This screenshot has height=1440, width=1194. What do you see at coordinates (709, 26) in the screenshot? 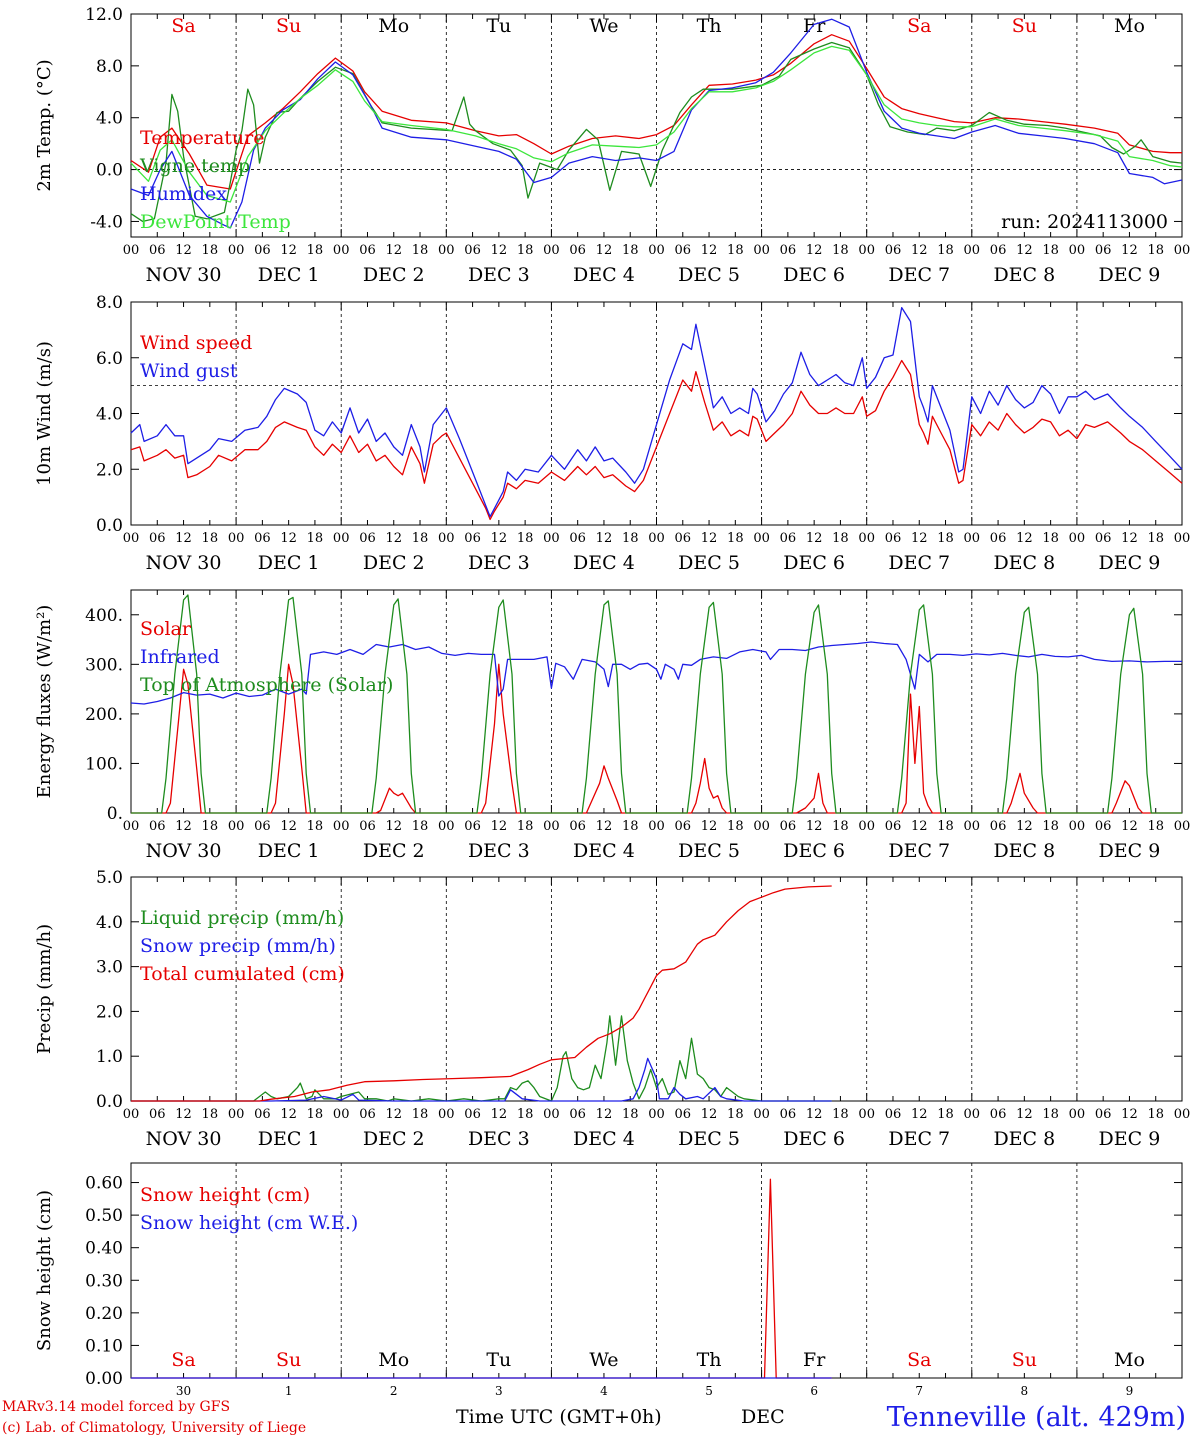
I see `weekday-label: Th` at bounding box center [709, 26].